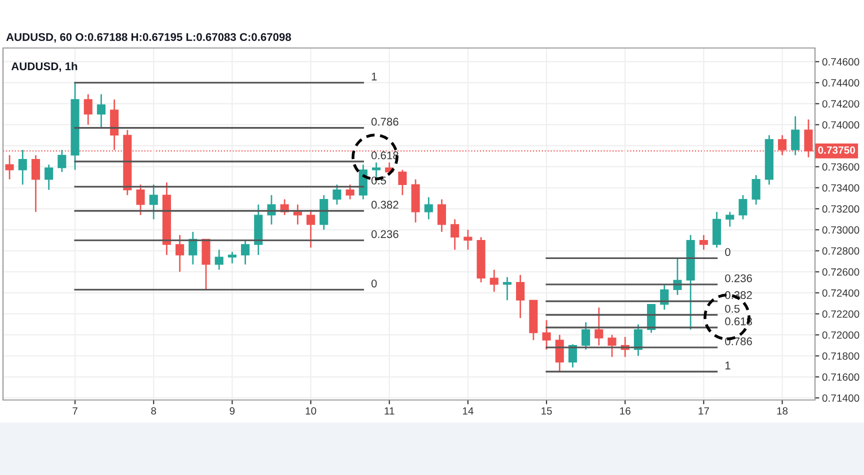 This screenshot has width=864, height=475. I want to click on y-tick-label: 0.73600, so click(841, 167).